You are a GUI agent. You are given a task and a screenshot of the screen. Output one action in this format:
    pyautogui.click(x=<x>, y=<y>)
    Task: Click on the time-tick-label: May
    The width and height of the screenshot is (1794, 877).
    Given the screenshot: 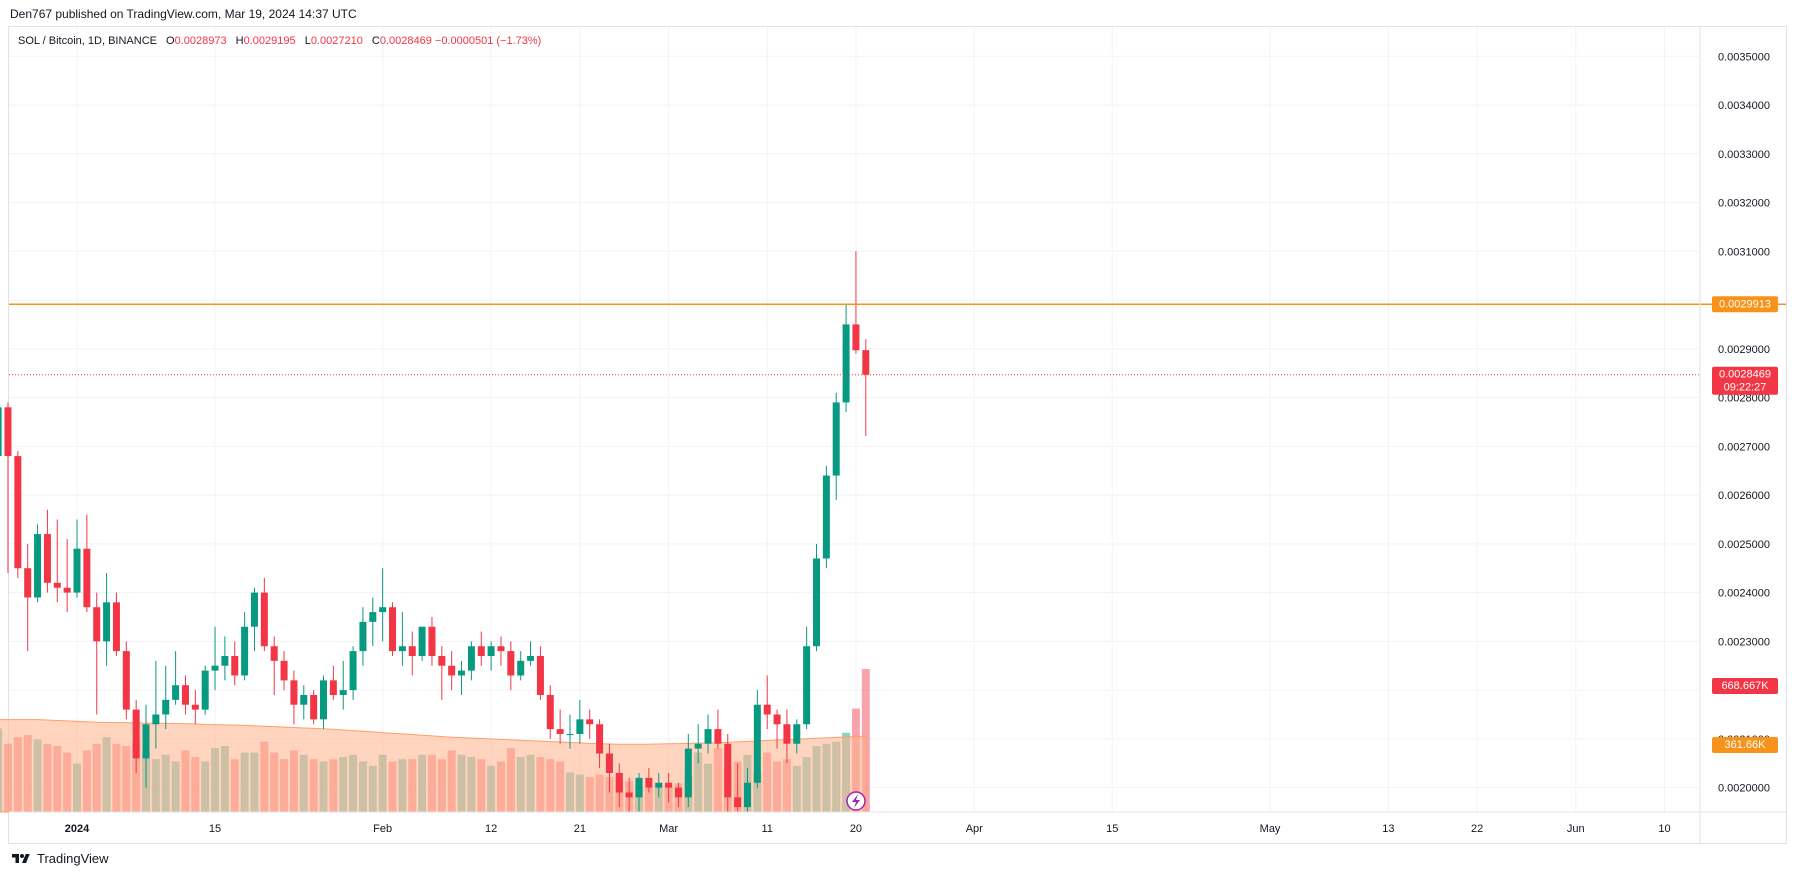 What is the action you would take?
    pyautogui.click(x=1270, y=829)
    